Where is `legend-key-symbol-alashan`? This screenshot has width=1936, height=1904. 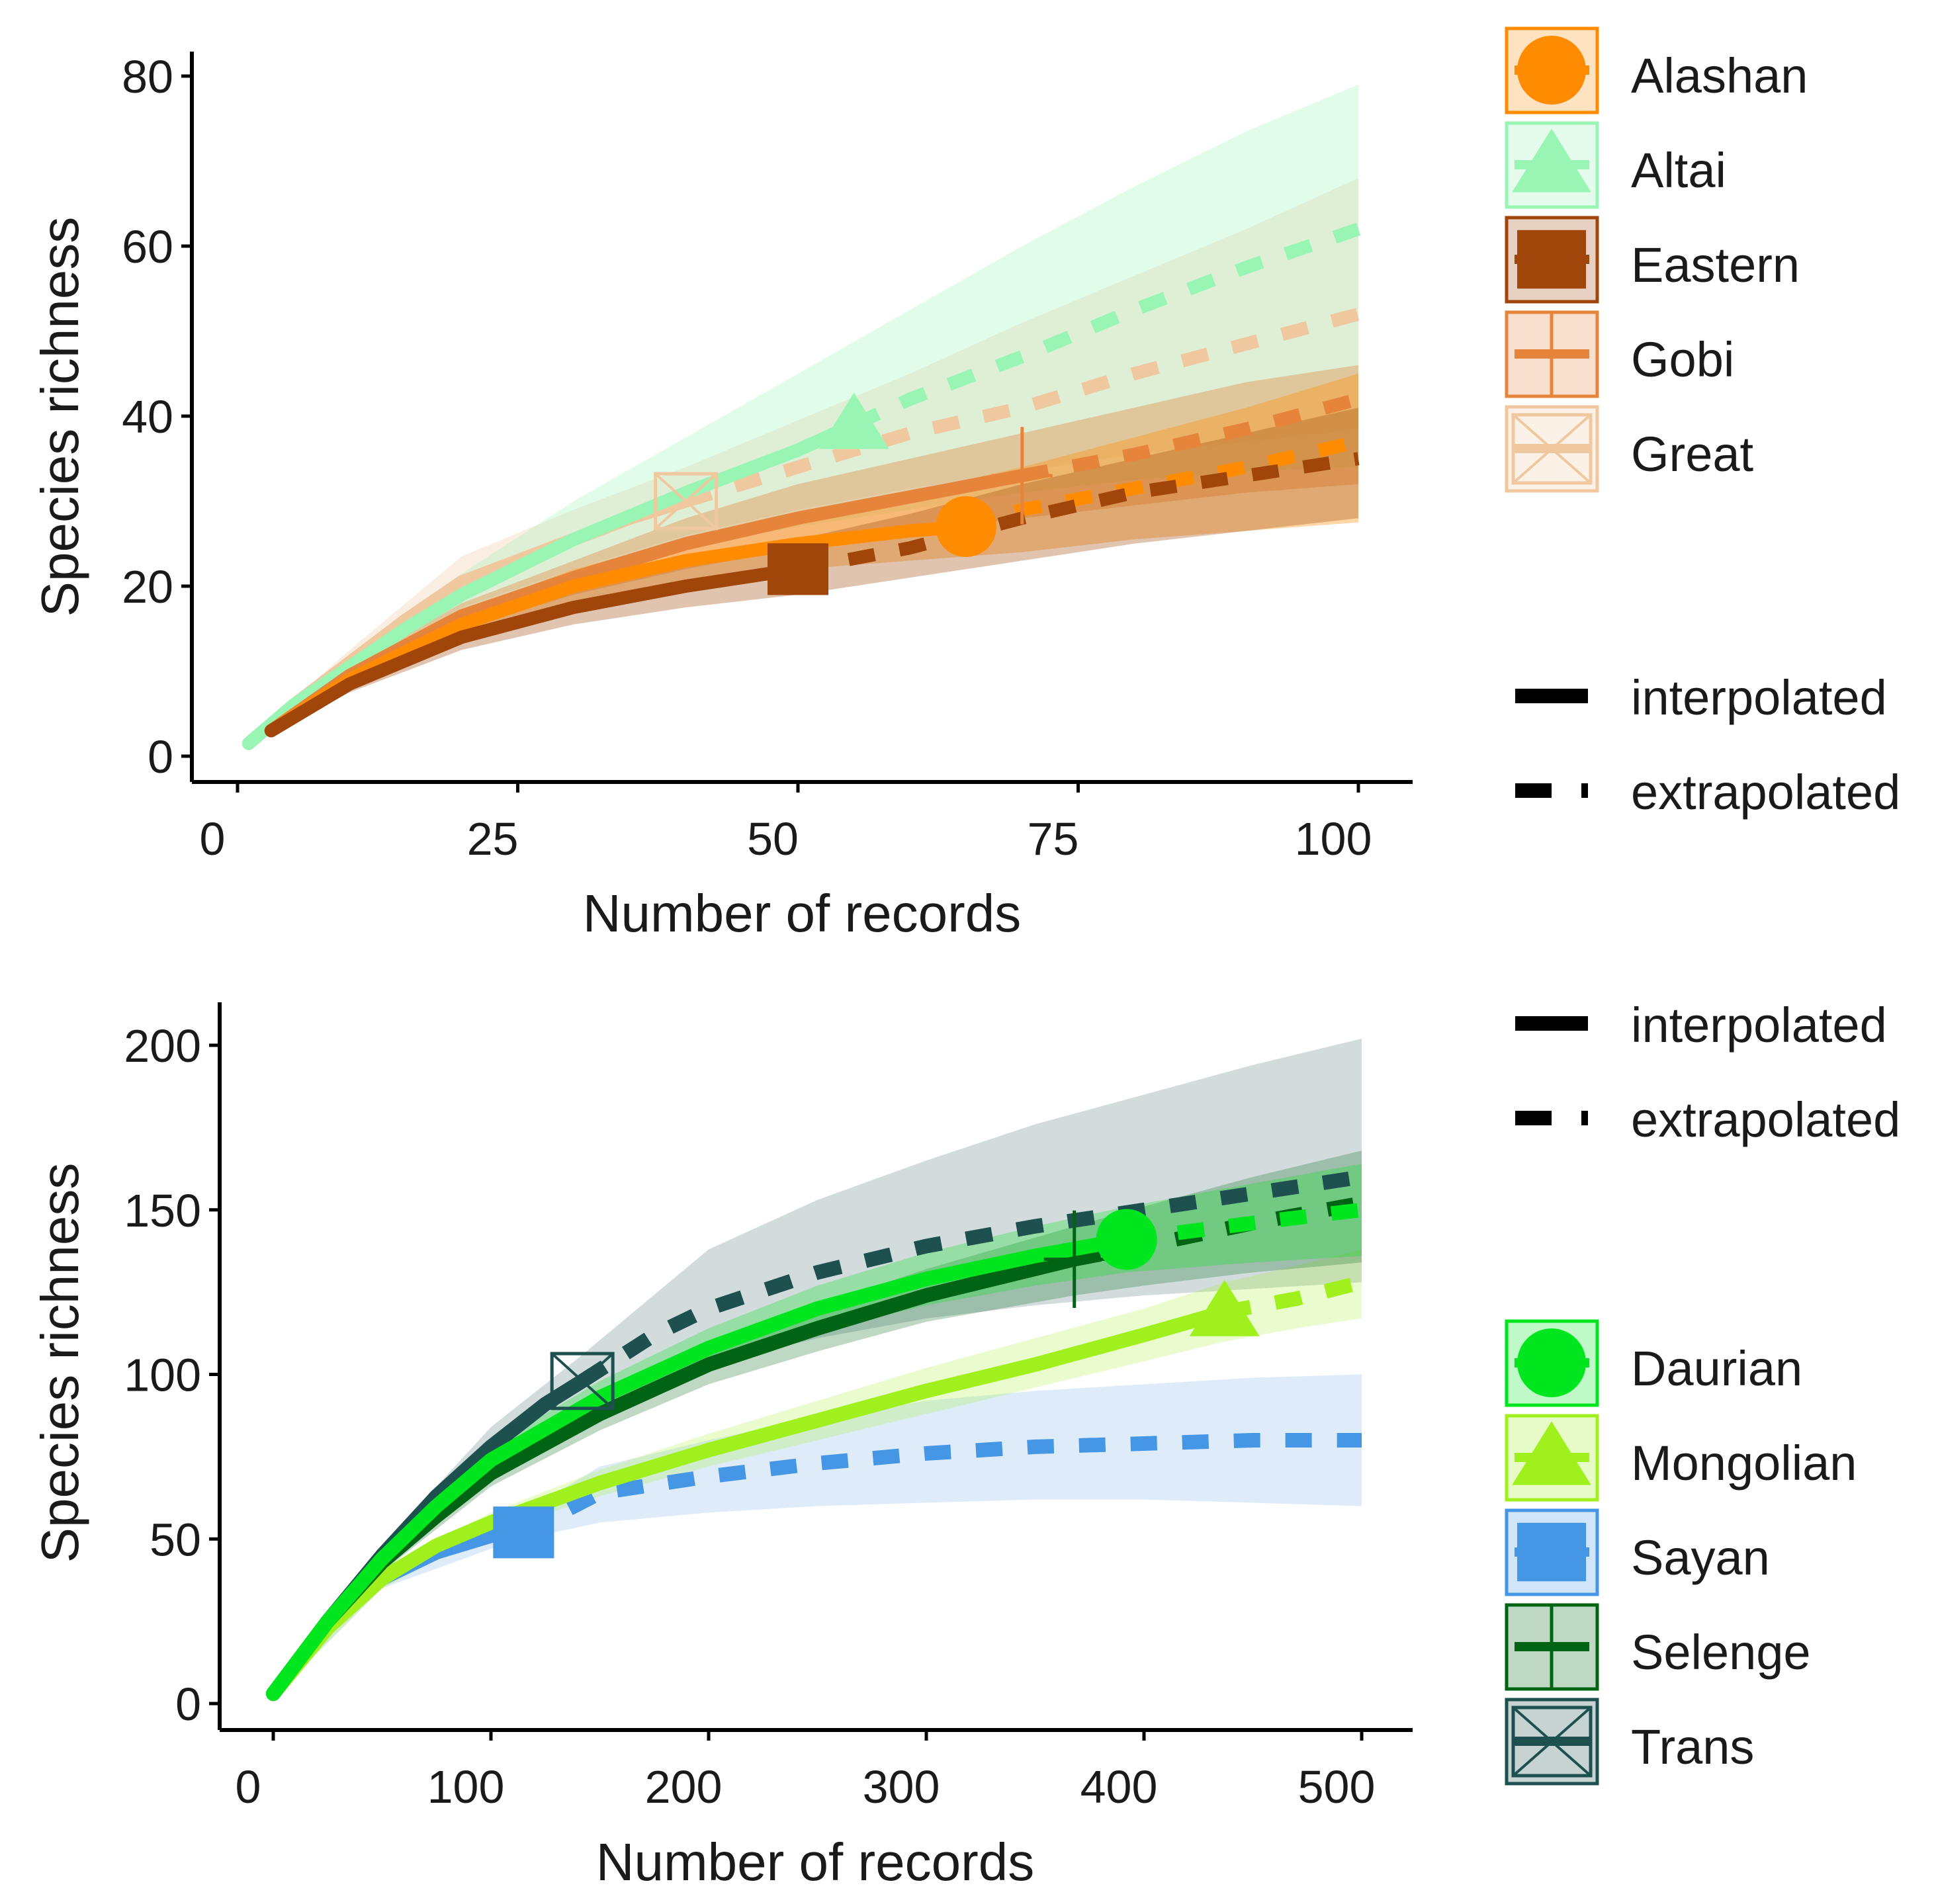 legend-key-symbol-alashan is located at coordinates (1551, 70).